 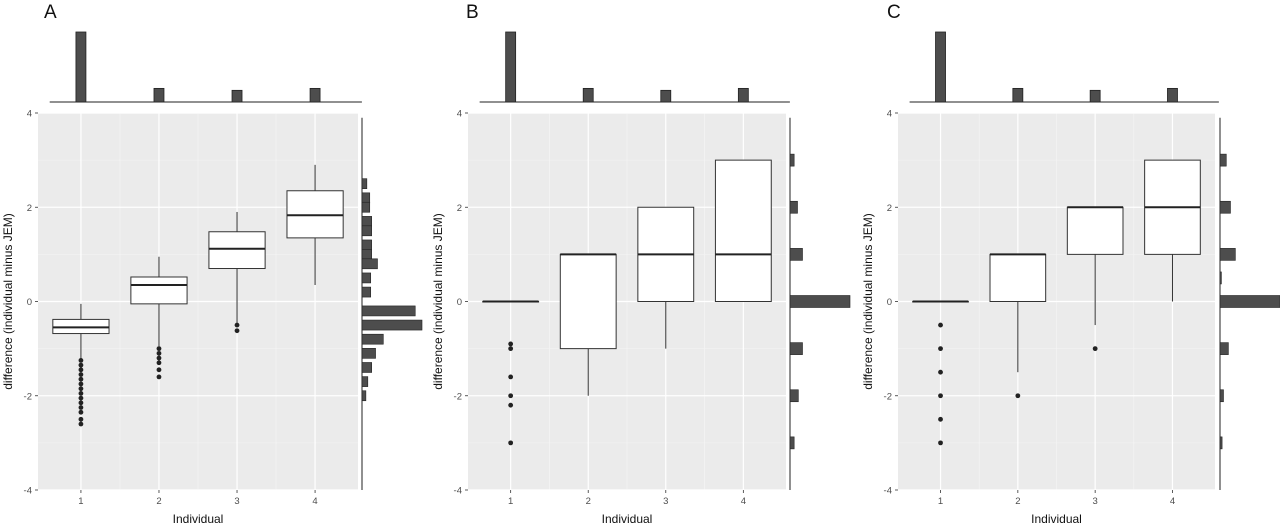 I want to click on panel-label: C, so click(x=894, y=12).